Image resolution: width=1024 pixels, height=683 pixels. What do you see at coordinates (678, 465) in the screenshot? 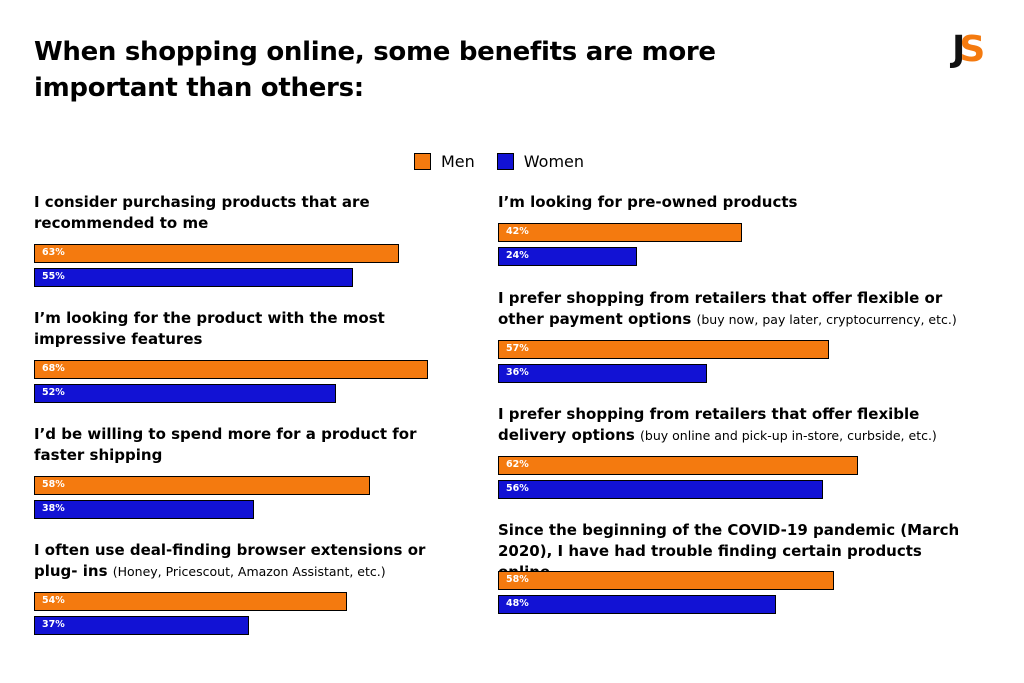
I see `bar-men: 62%` at bounding box center [678, 465].